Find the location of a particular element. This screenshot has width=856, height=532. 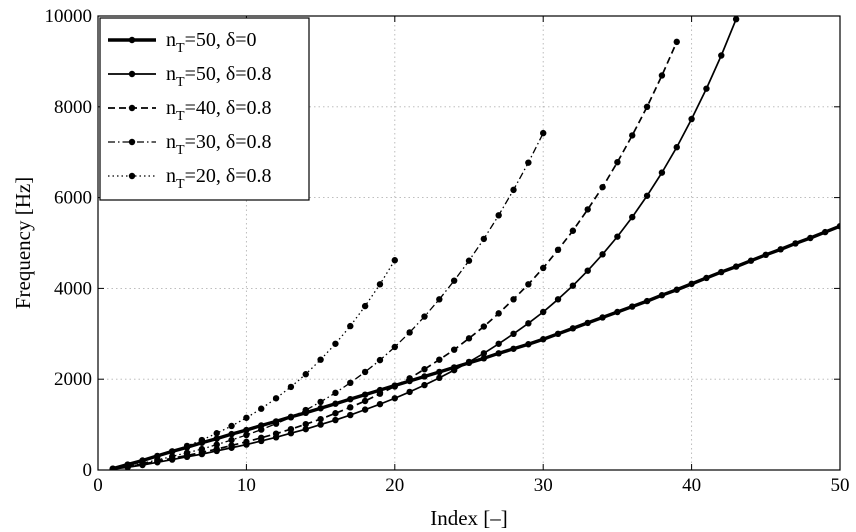

y-tick-label: 8000 is located at coordinates (73, 107).